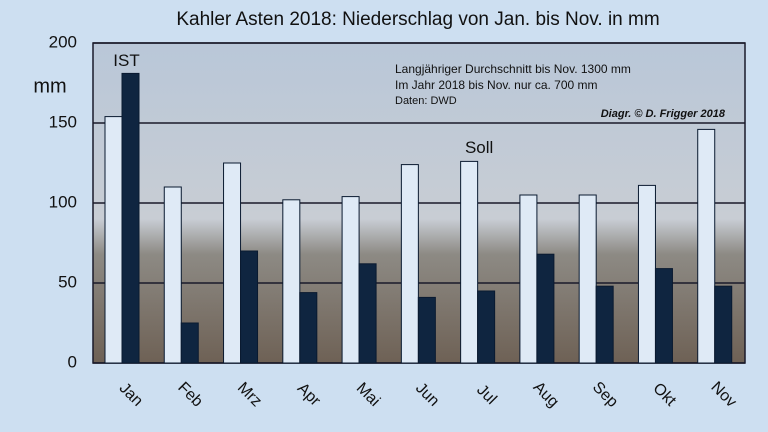 This screenshot has width=768, height=432. I want to click on y-tick-label: 50, so click(67, 281).